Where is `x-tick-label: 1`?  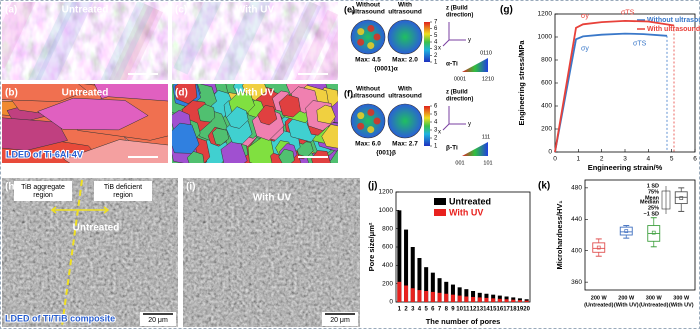 x-tick-label: 1 is located at coordinates (400, 310).